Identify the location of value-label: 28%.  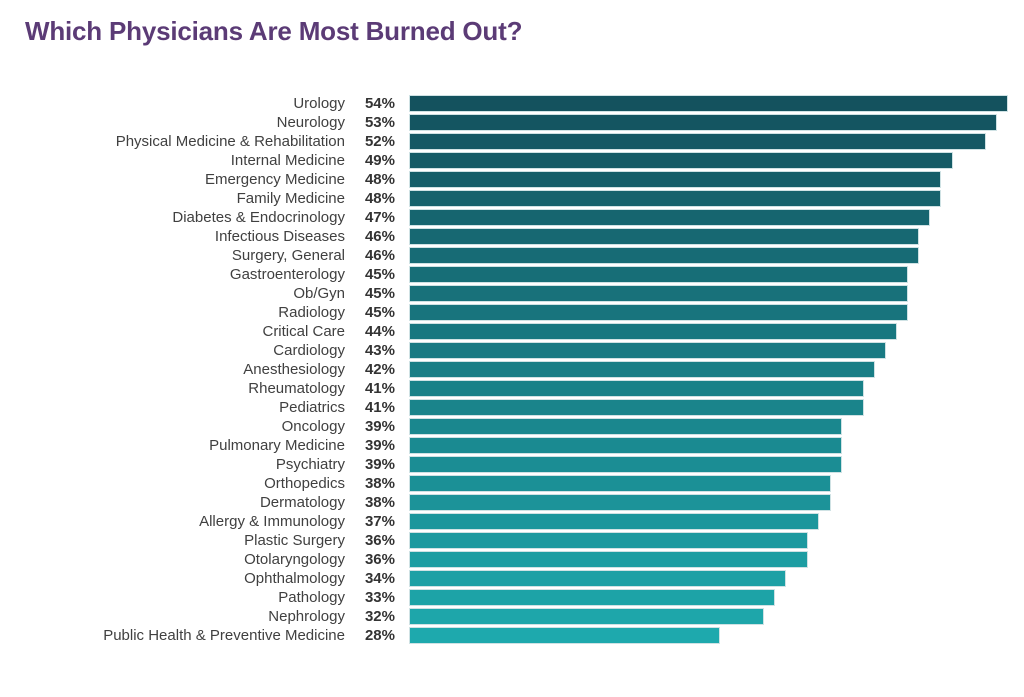
(379, 635).